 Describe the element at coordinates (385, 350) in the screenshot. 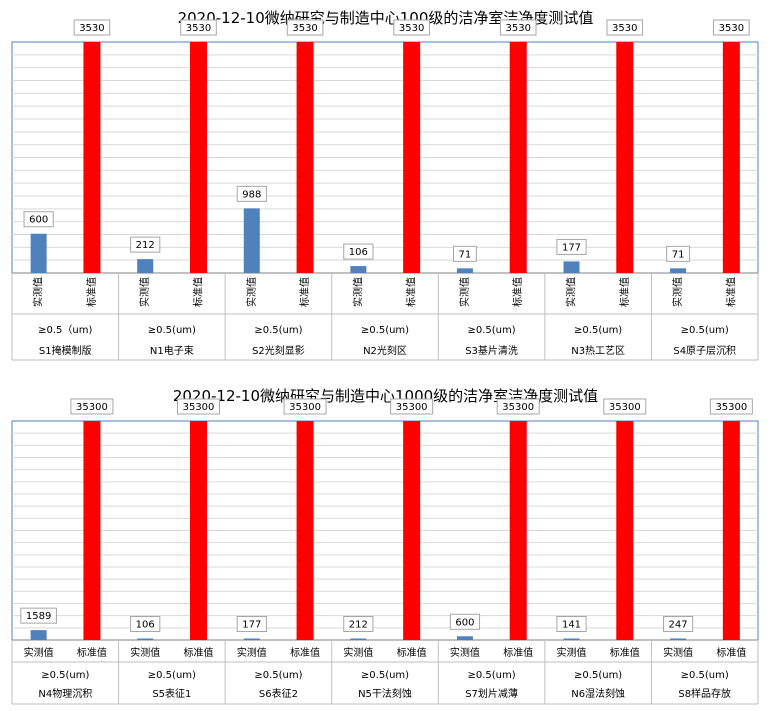

I see `c1-group-name: N2光刻区` at that location.